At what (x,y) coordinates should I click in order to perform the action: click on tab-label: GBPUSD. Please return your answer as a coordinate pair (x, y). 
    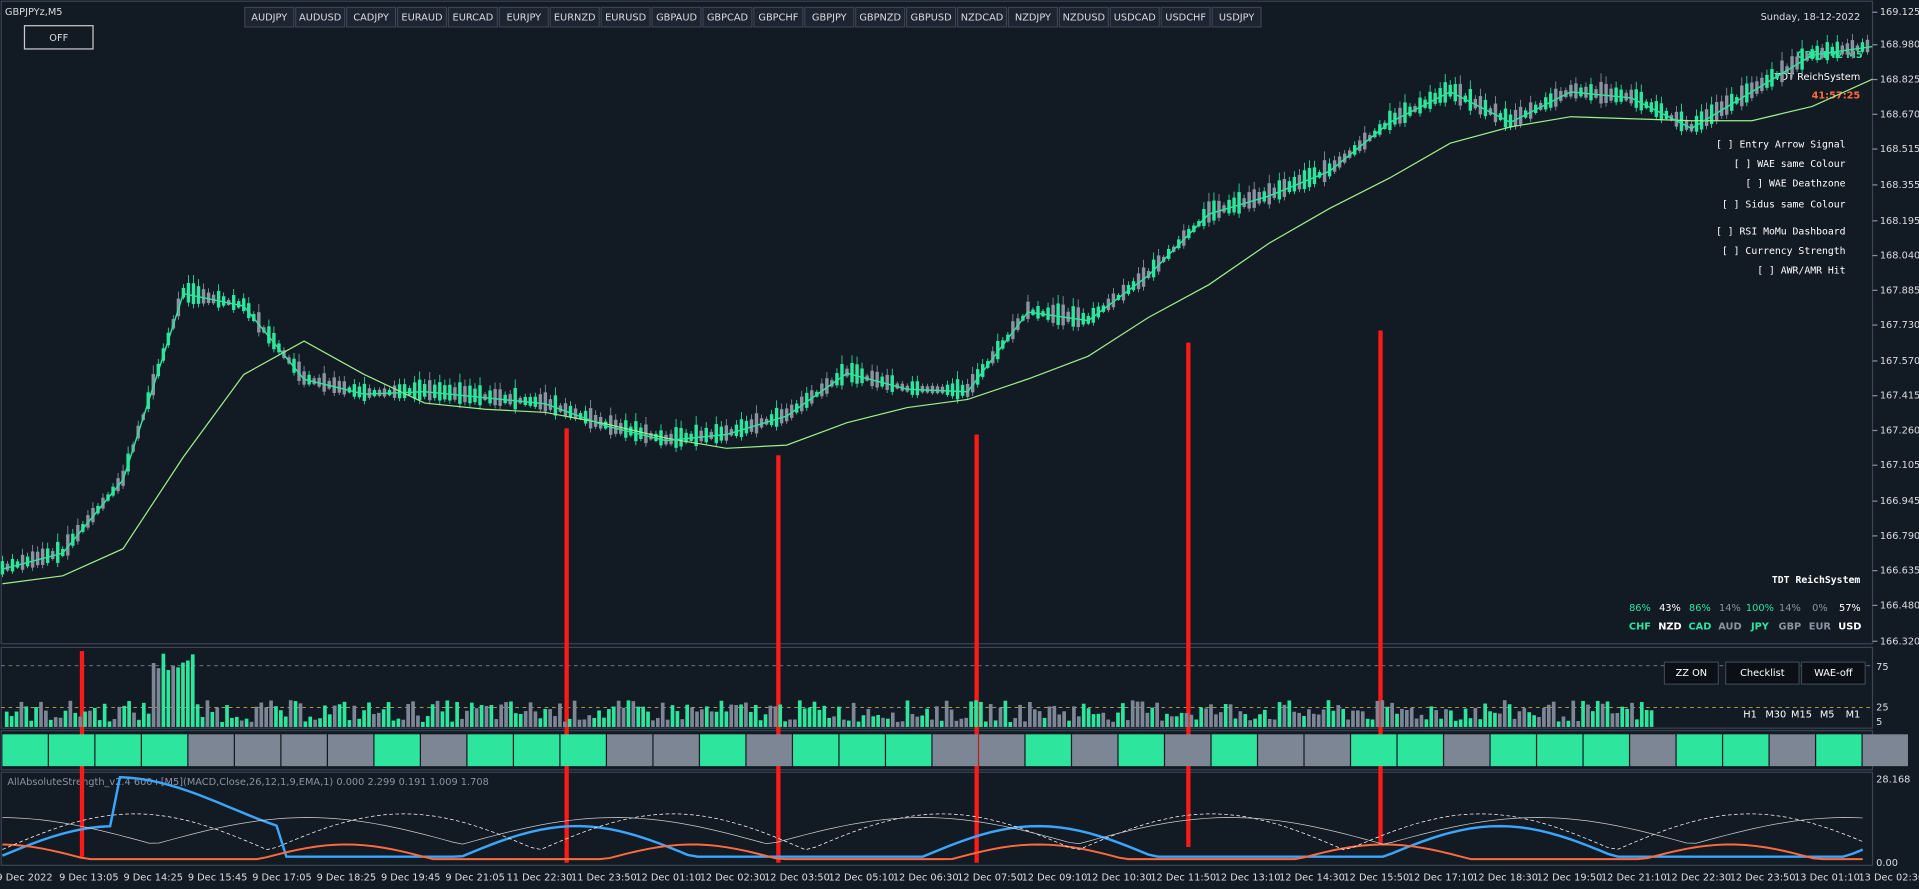
    Looking at the image, I should click on (931, 18).